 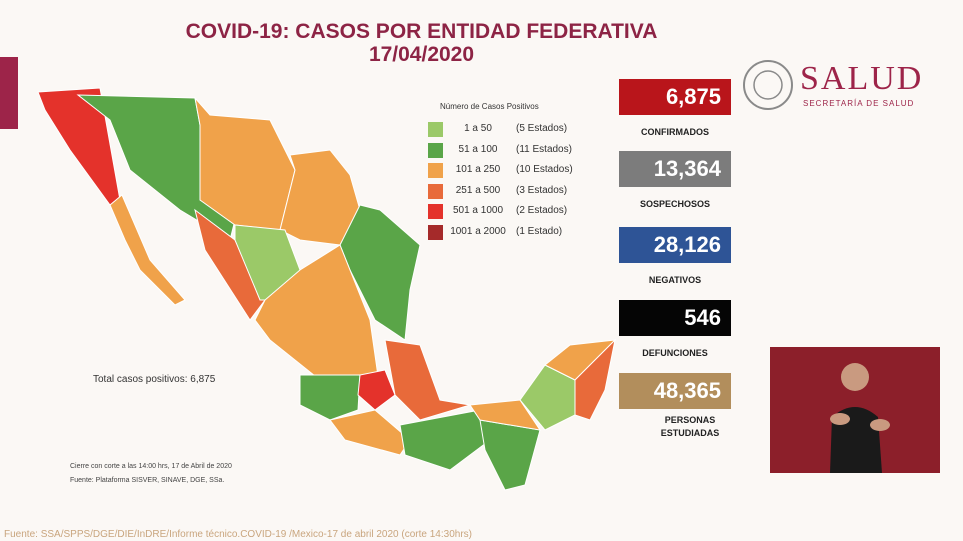 What do you see at coordinates (675, 353) in the screenshot?
I see `stat-label: DEFUNCIONES` at bounding box center [675, 353].